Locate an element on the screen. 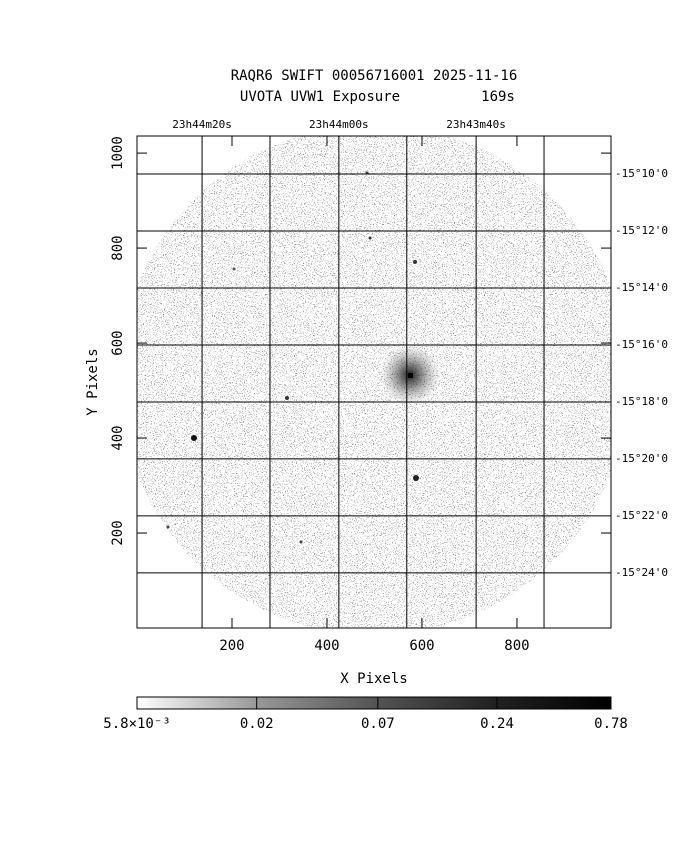  y-tick-label: 1000 is located at coordinates (118, 153).